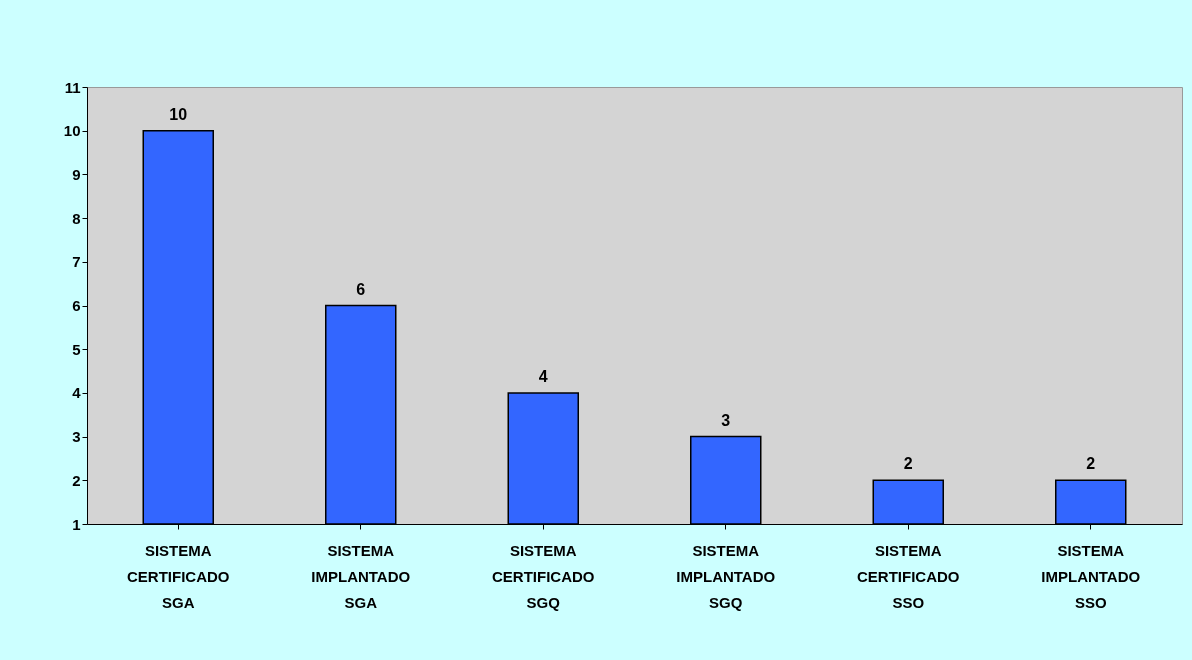  What do you see at coordinates (76, 218) in the screenshot?
I see `y-tick-label: 8` at bounding box center [76, 218].